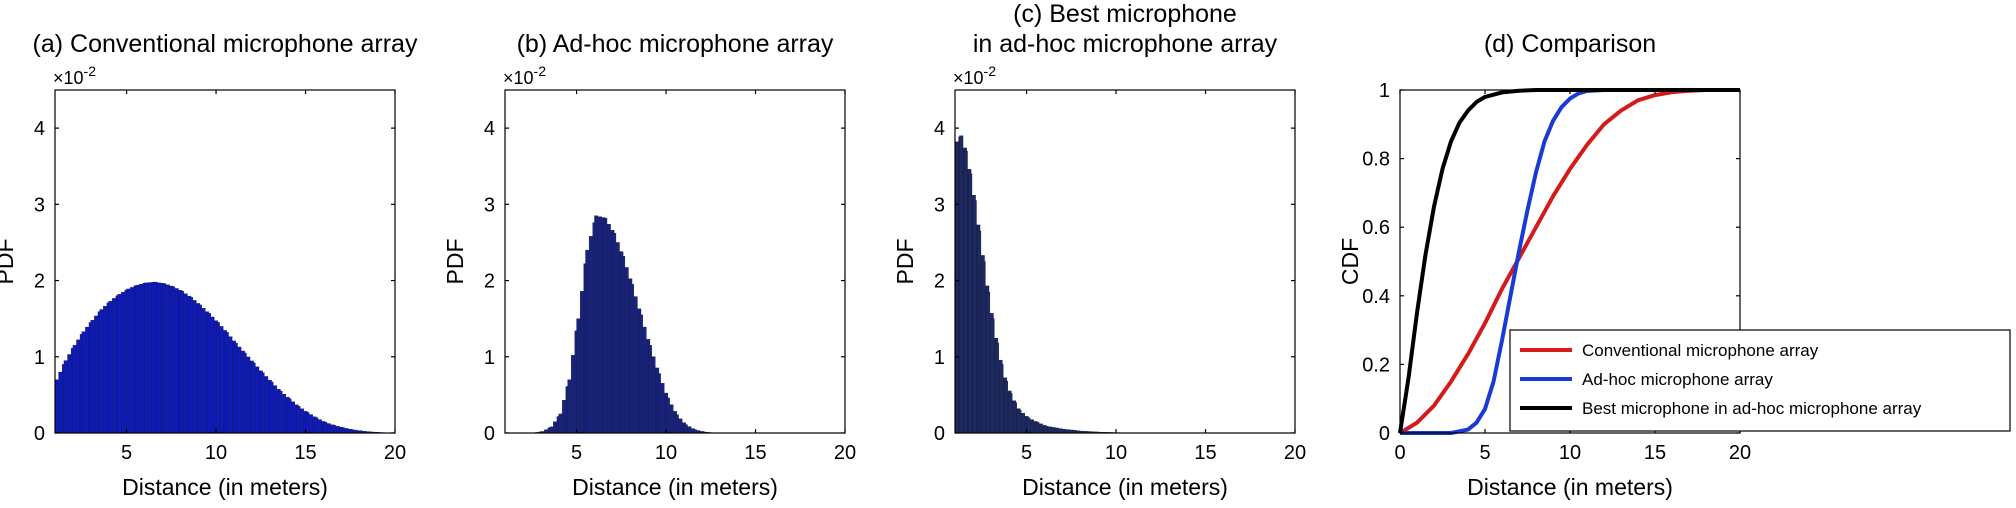 The height and width of the screenshot is (508, 2016). What do you see at coordinates (489, 205) in the screenshot?
I see `y-tick-label: 3` at bounding box center [489, 205].